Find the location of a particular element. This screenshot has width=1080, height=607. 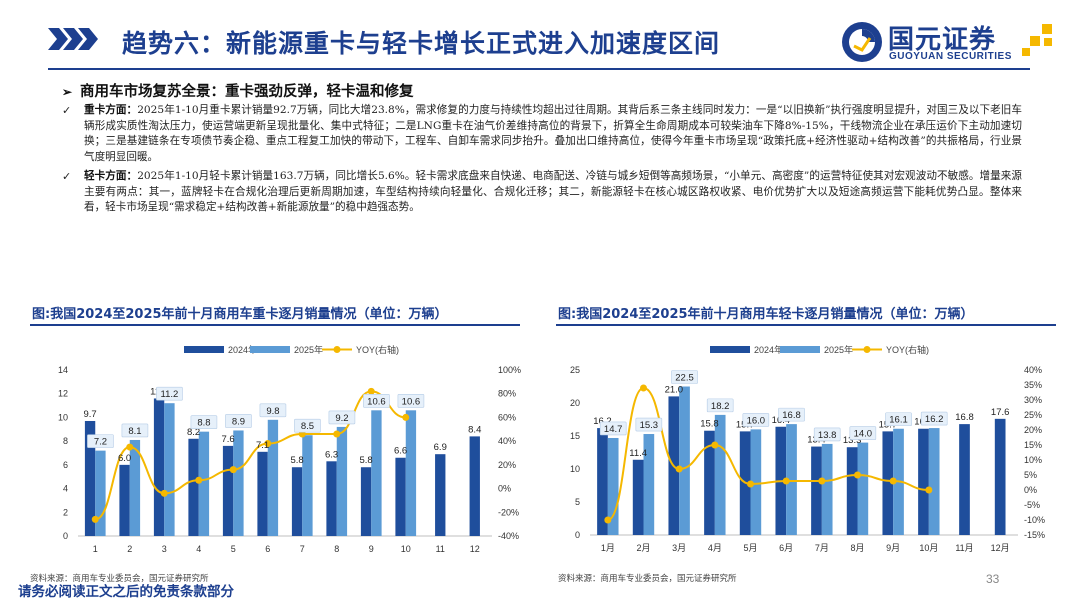

y2-tick-label: -5% is located at coordinates (1032, 505).